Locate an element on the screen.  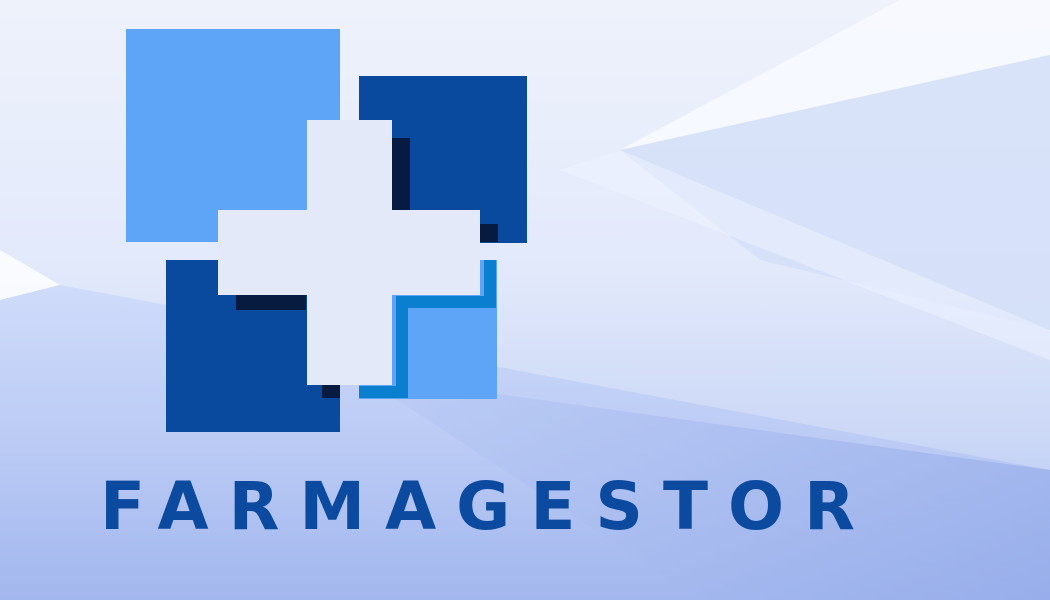
medical-cross is located at coordinates (349, 252).